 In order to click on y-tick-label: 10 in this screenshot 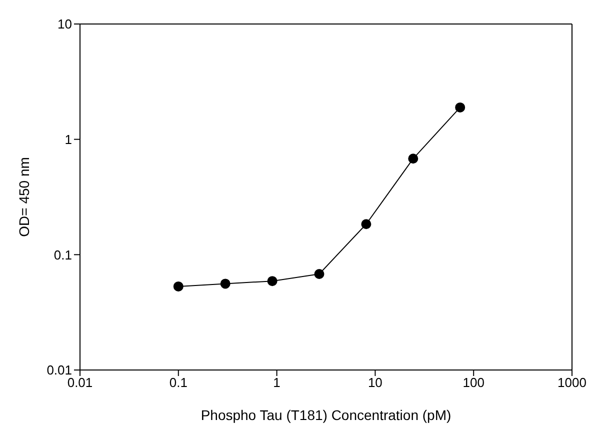, I will do `click(65, 24)`.